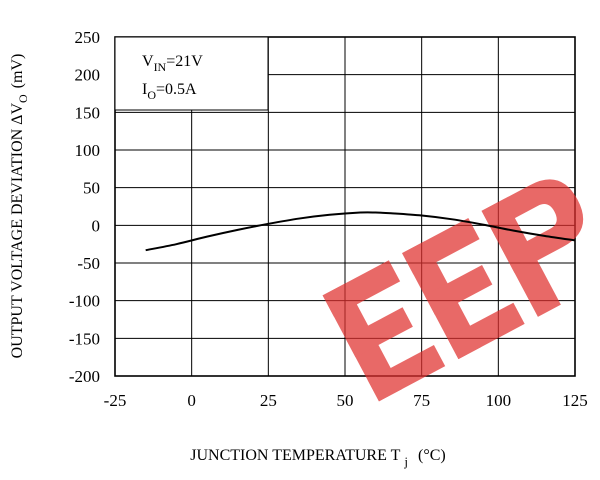  I want to click on y-tick-label: 50, so click(91, 188).